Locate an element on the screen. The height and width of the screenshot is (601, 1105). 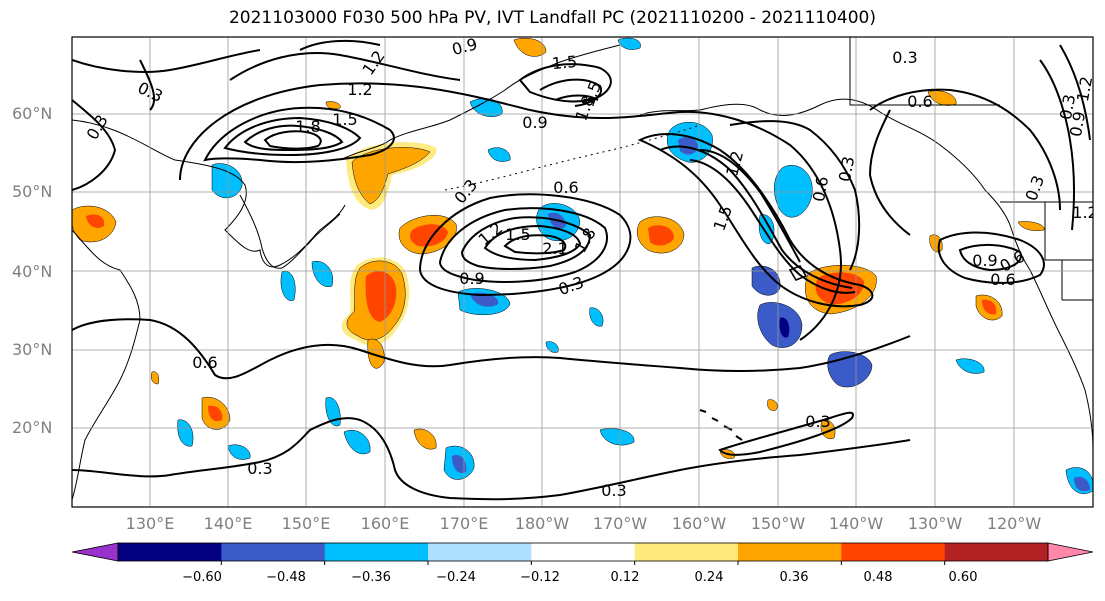
colorbar-tick-label: −0.36 is located at coordinates (371, 577).